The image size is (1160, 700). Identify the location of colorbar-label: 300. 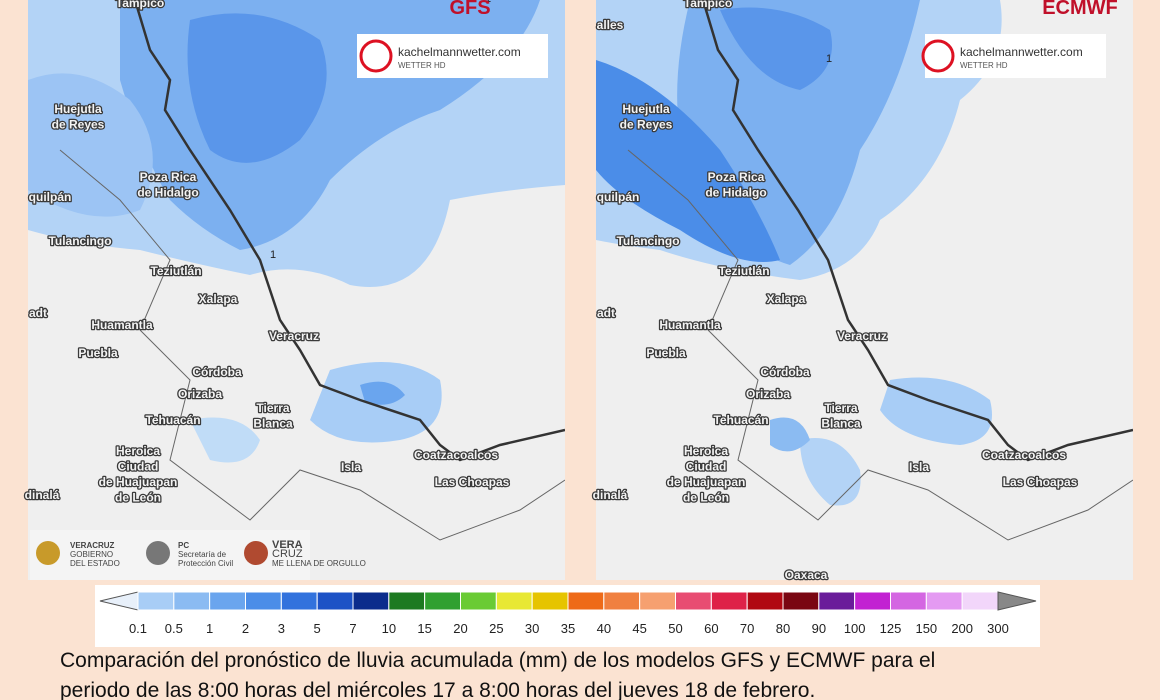
(998, 628).